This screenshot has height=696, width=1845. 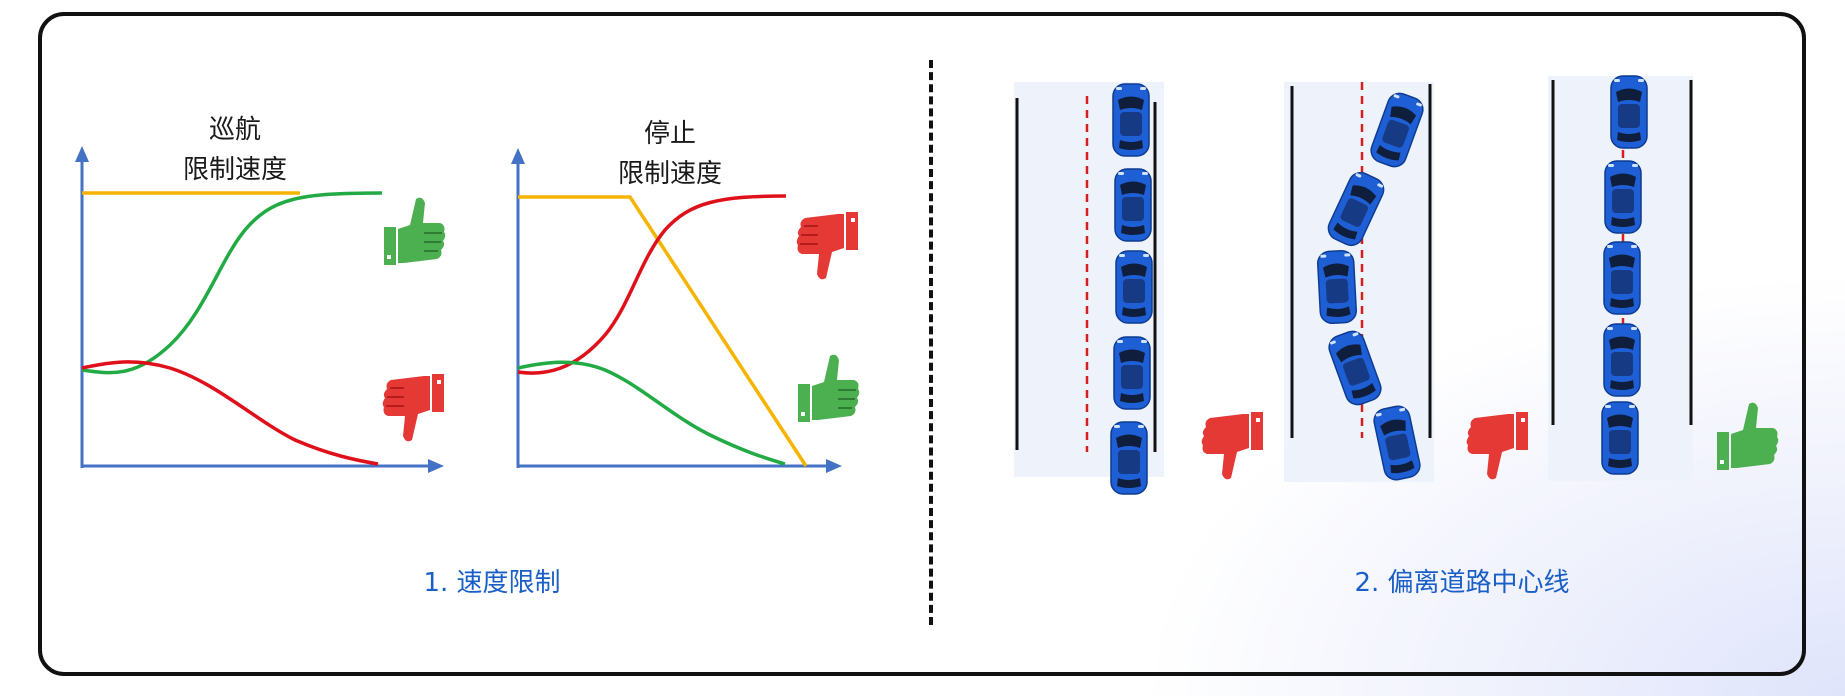 I want to click on chart2-green-curve, so click(x=651, y=413).